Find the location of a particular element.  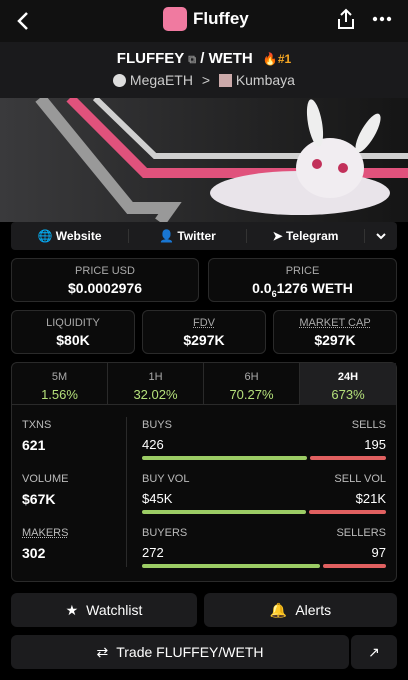

lead: 0.0 is located at coordinates (262, 288).